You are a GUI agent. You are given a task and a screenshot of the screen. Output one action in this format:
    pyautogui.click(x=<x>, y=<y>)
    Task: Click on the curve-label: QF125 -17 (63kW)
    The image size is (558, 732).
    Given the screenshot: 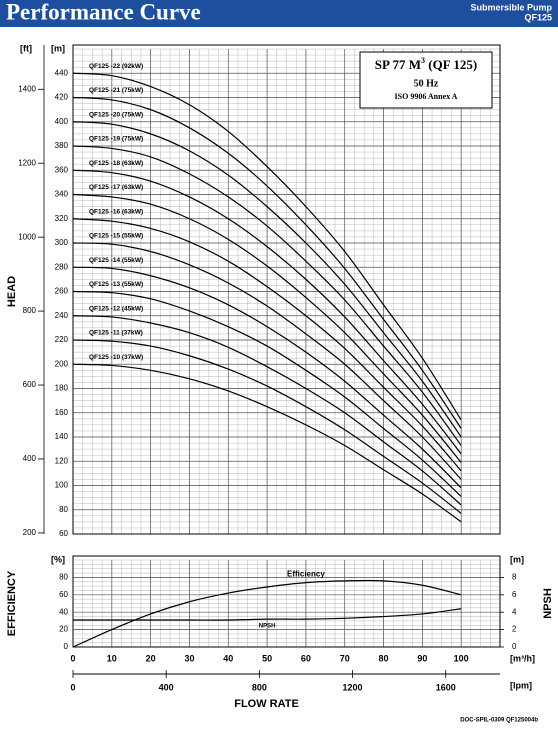 What is the action you would take?
    pyautogui.click(x=116, y=187)
    